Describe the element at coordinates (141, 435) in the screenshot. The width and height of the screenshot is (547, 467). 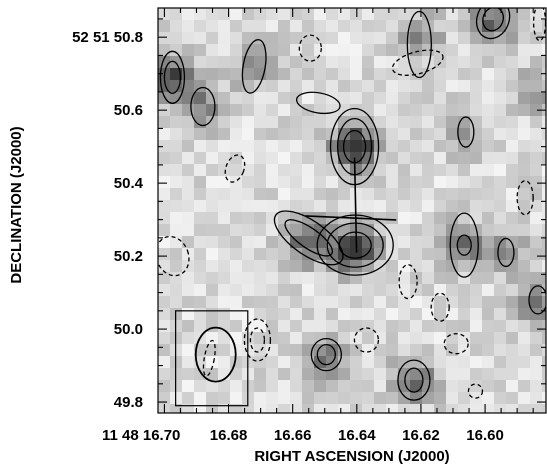
I see `x-tick-label: 11 48 16.70` at that location.